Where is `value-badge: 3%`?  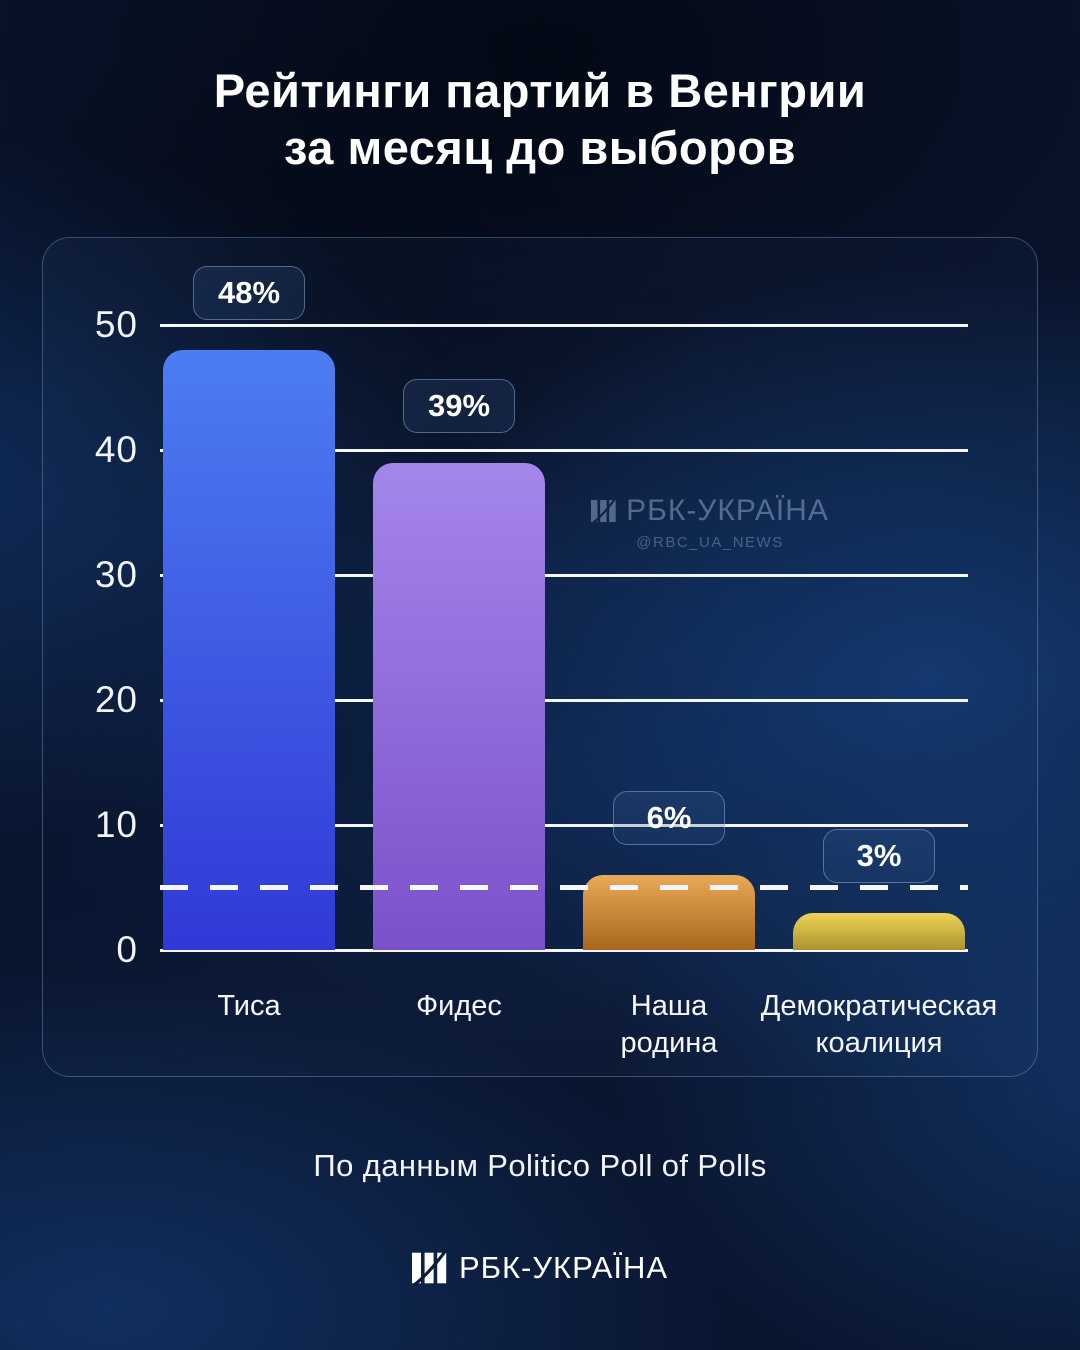
value-badge: 3% is located at coordinates (879, 855).